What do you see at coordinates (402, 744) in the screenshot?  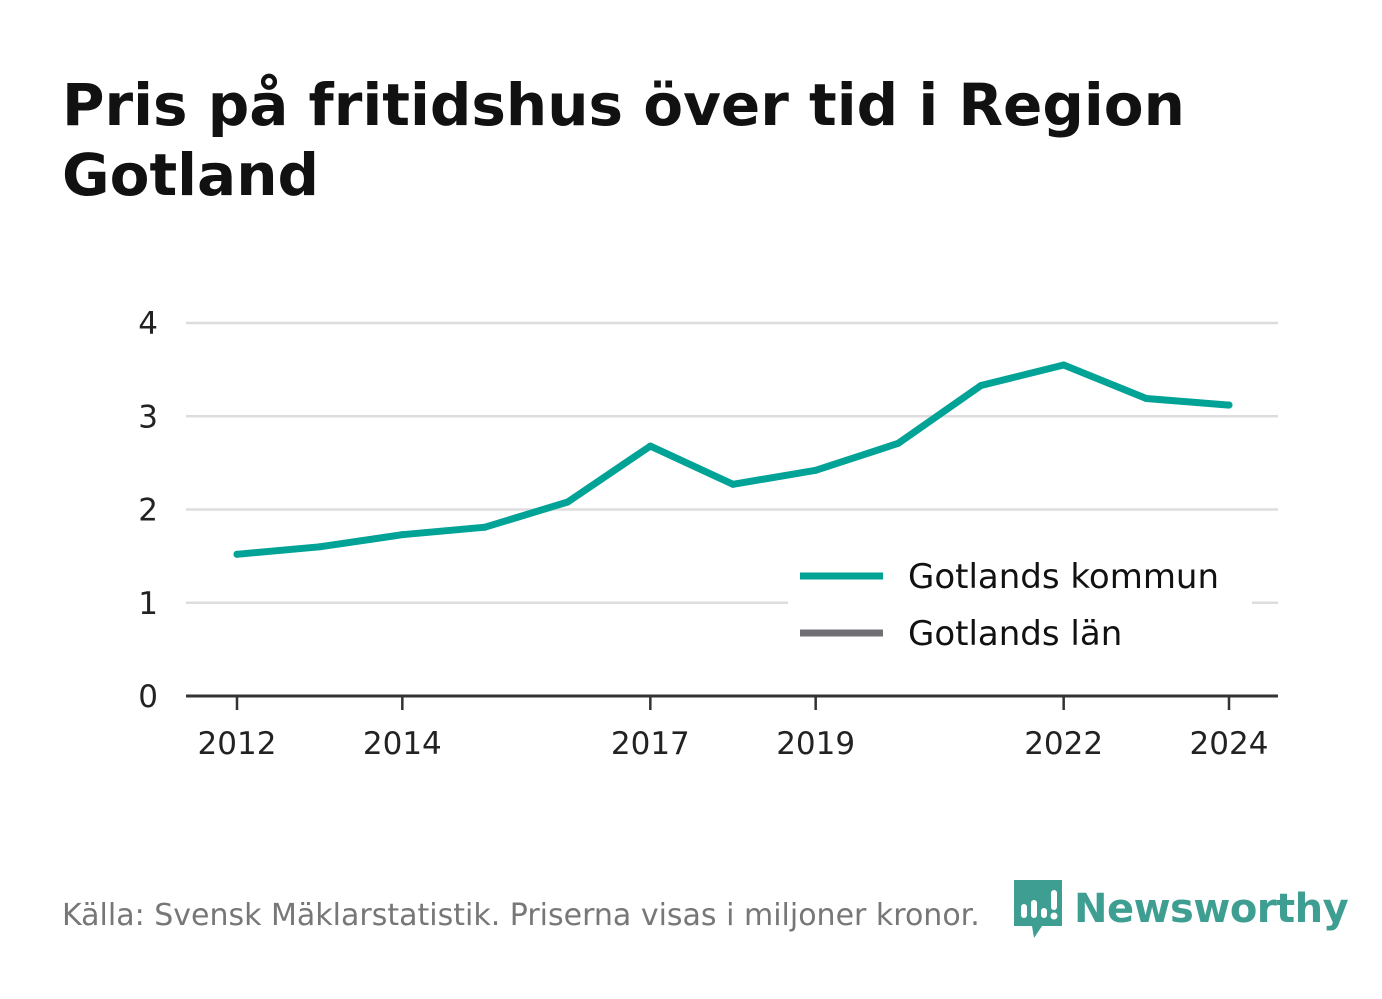 I see `x-tick-label: 2014` at bounding box center [402, 744].